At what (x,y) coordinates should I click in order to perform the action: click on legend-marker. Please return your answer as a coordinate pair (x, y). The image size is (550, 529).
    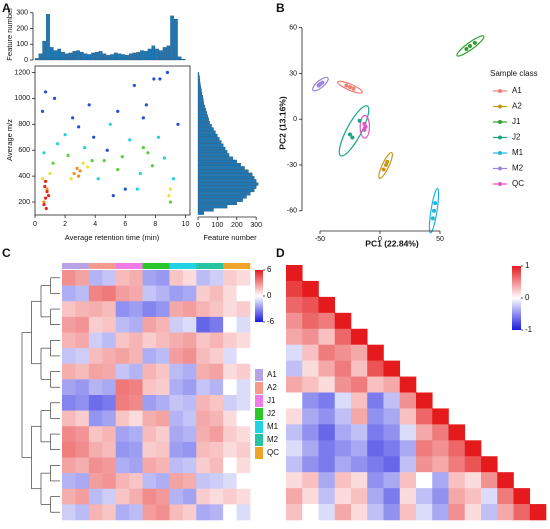
    Looking at the image, I should click on (500, 91).